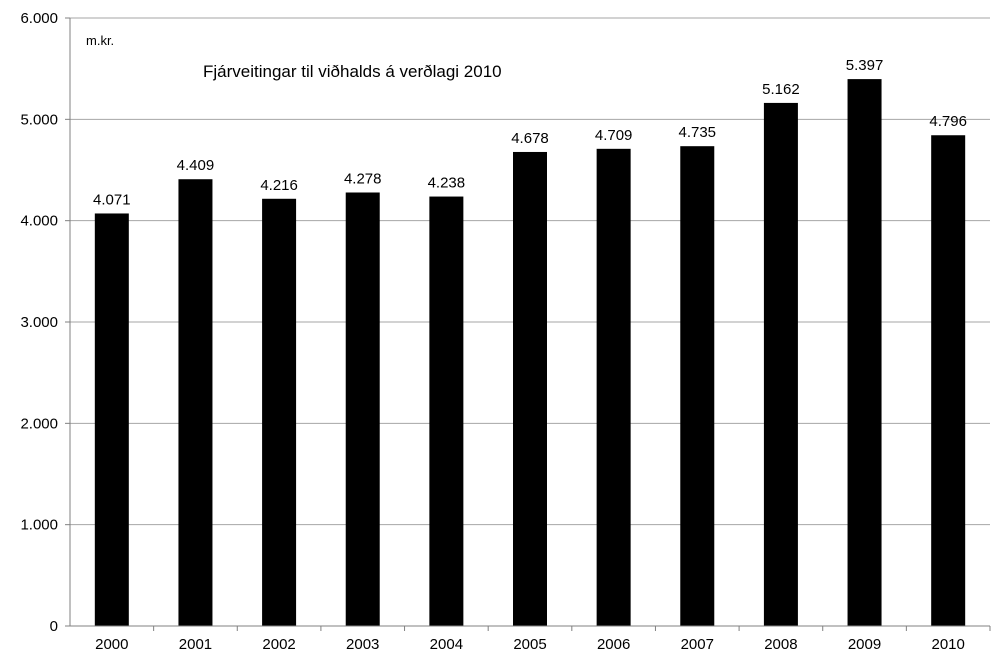  What do you see at coordinates (530, 138) in the screenshot?
I see `data-label-2005: 4.678` at bounding box center [530, 138].